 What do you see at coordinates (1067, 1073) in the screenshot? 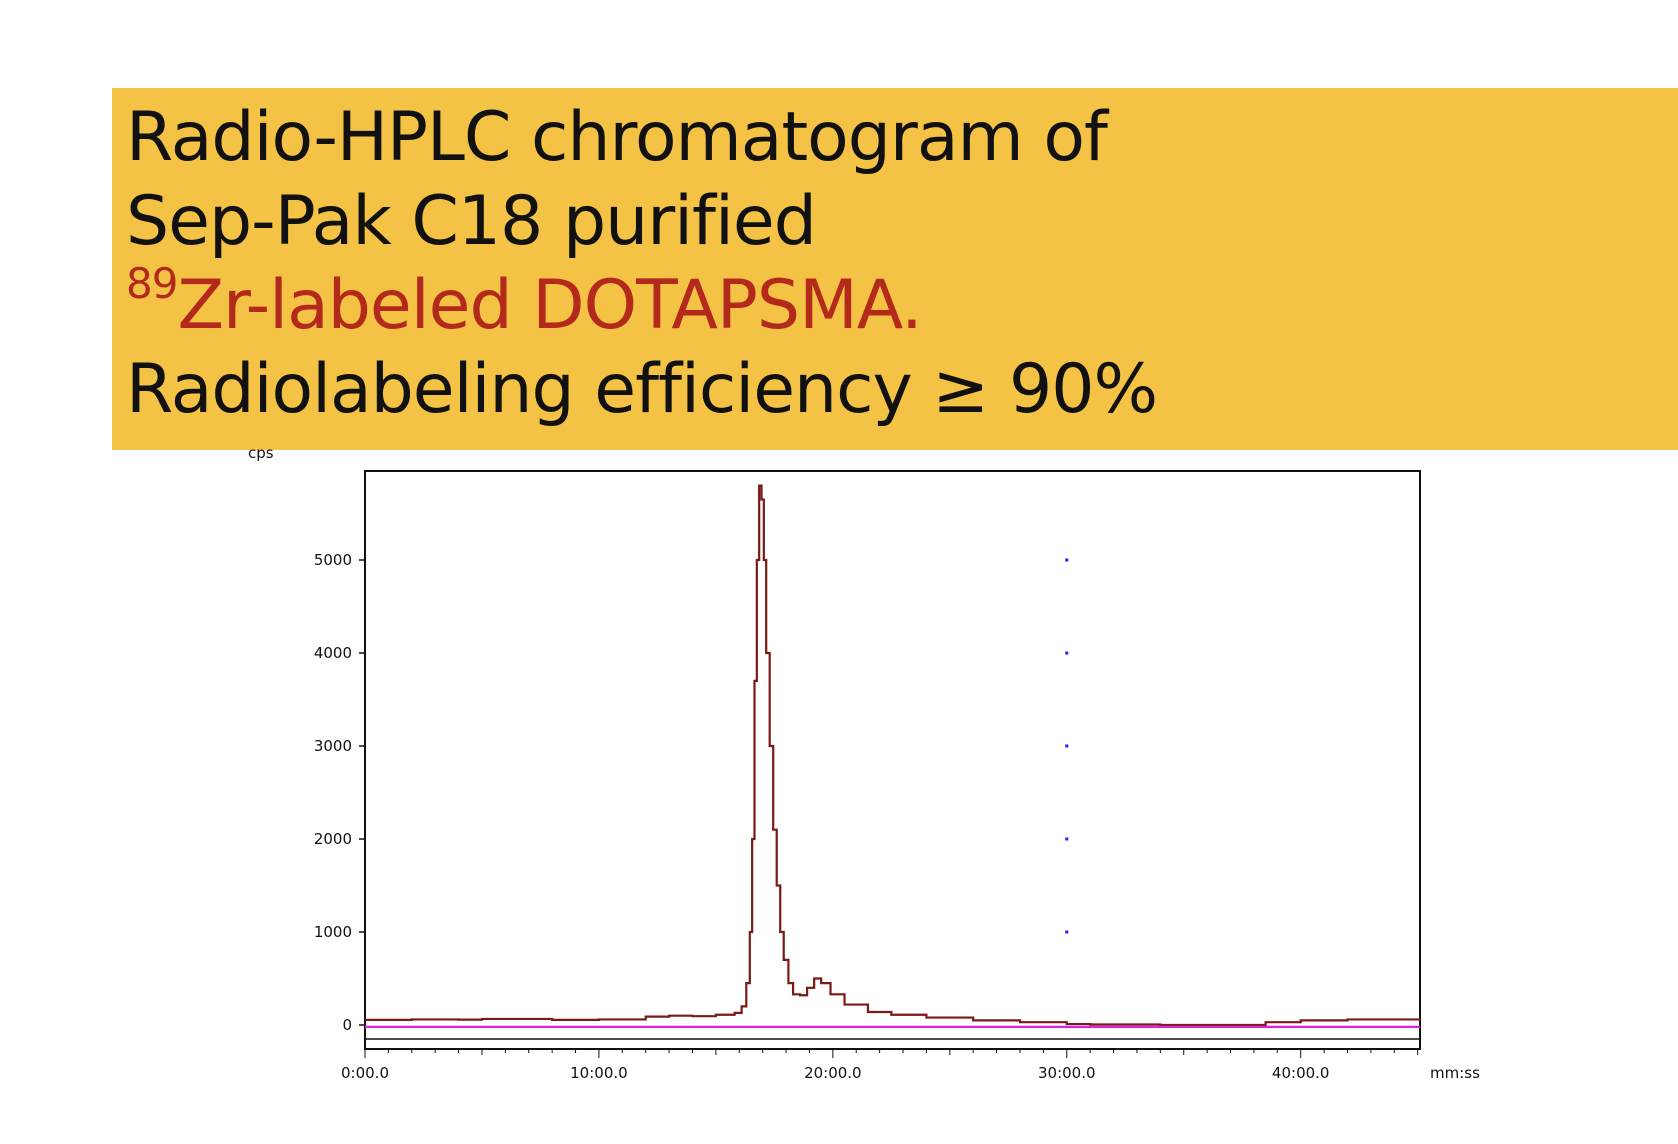
I see `x-tick-label: 30:00.0` at bounding box center [1067, 1073].